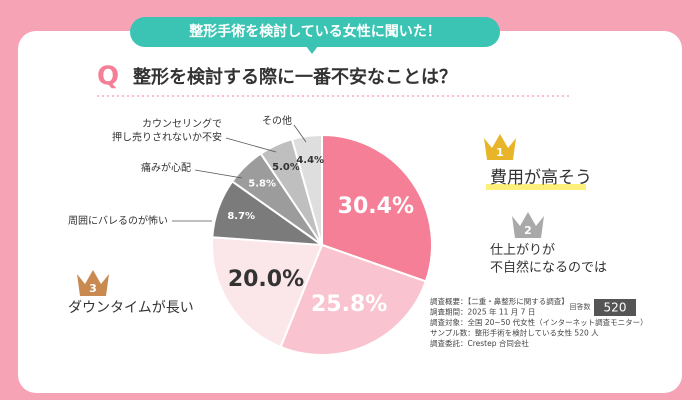 This screenshot has width=700, height=404. I want to click on chart-title: 整形を検討する際に一番不安なことは？, so click(294, 77).